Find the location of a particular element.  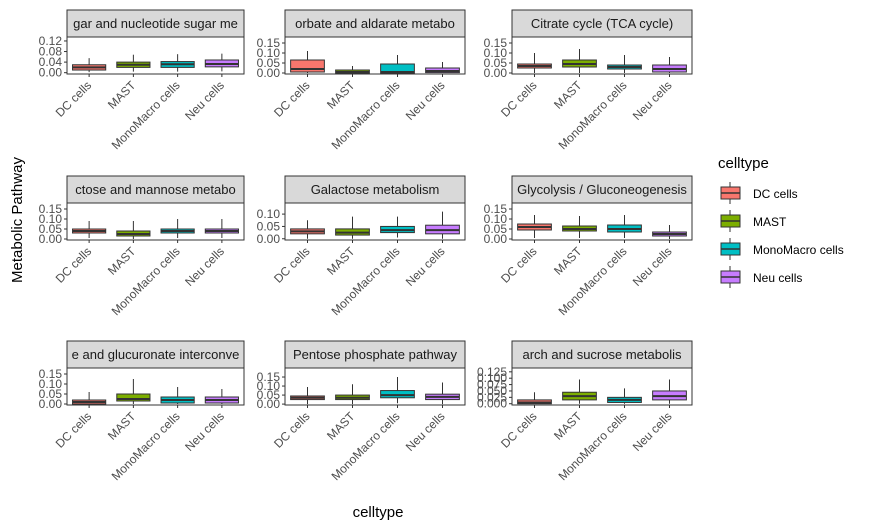

legend-item: MonoMacro cells is located at coordinates (782, 249).